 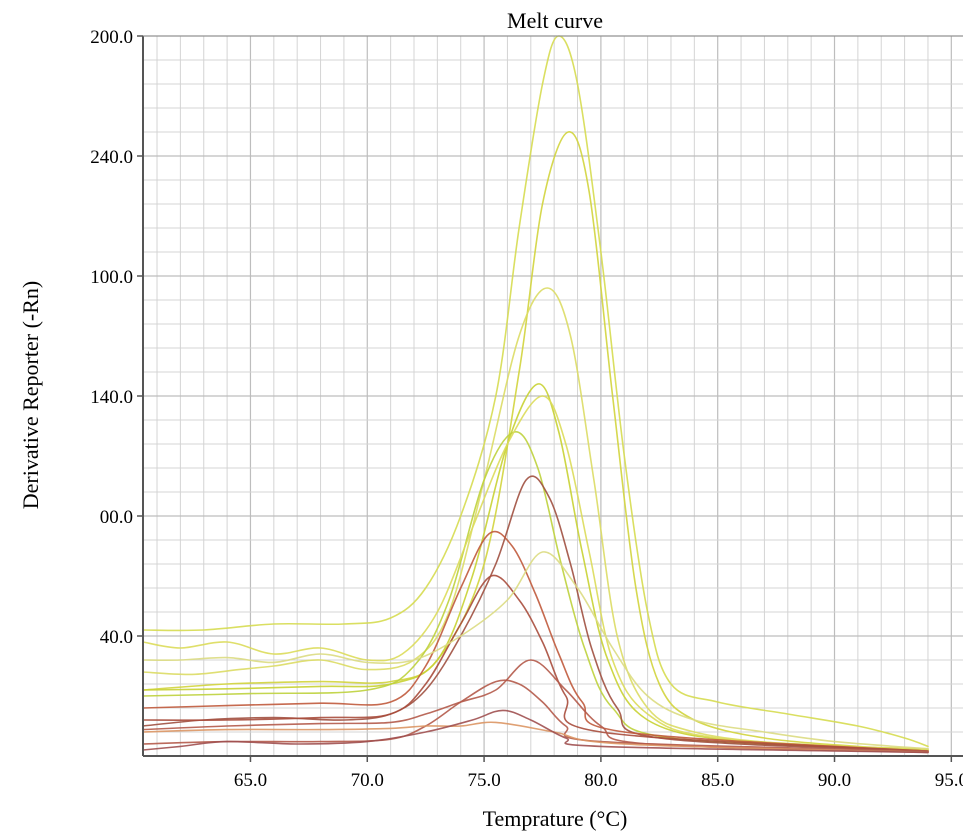 I want to click on x-tick-label: 80.0, so click(x=600, y=780).